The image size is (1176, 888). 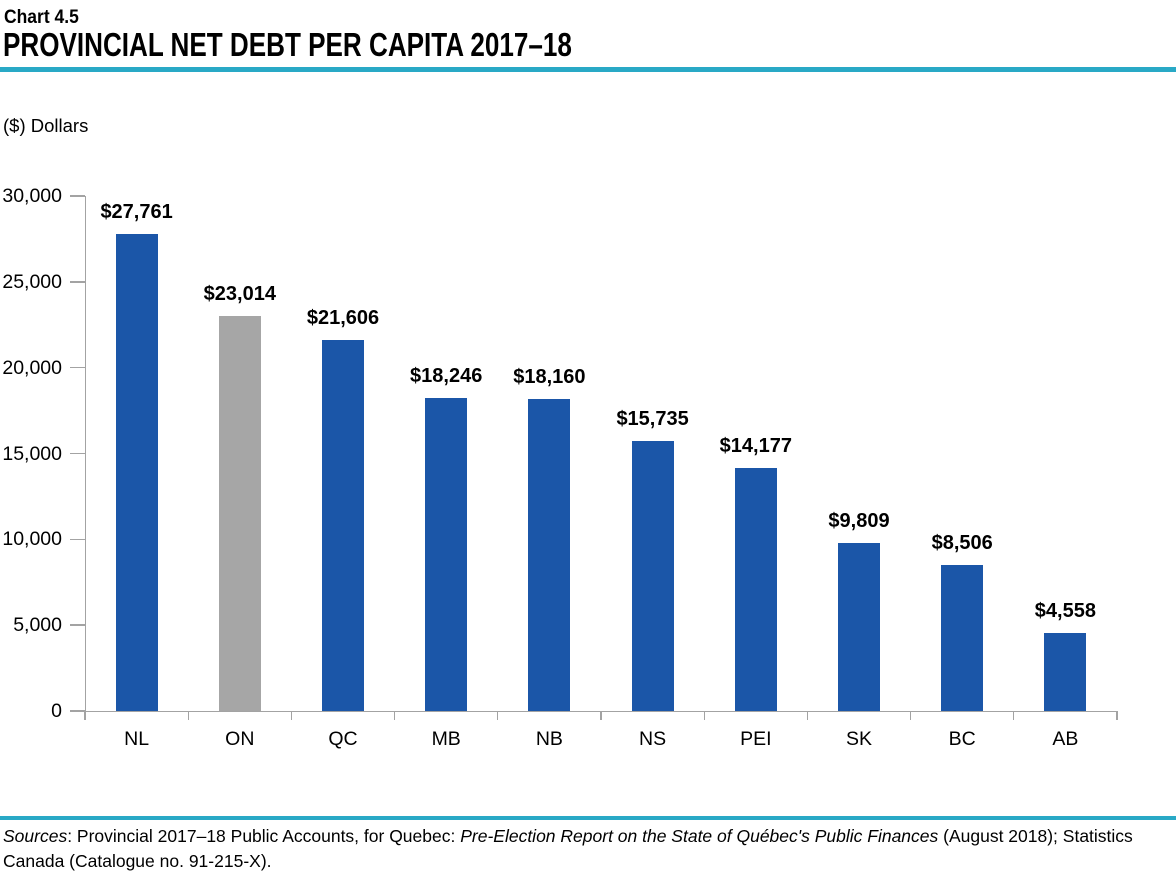 What do you see at coordinates (962, 739) in the screenshot?
I see `x-category-label-bc: BC` at bounding box center [962, 739].